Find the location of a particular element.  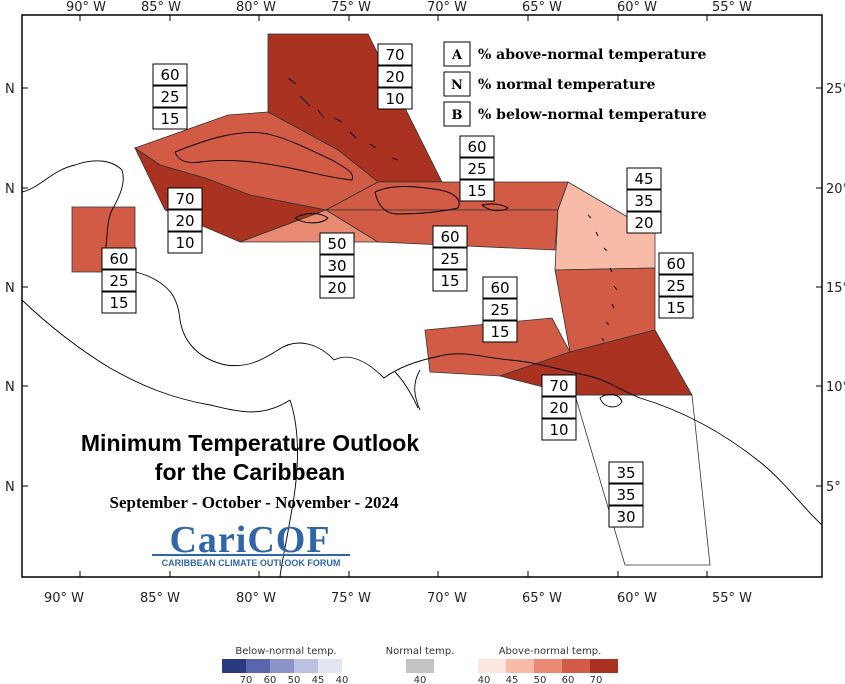

probability-box-cayman: 70 20 10 is located at coordinates (185, 220).